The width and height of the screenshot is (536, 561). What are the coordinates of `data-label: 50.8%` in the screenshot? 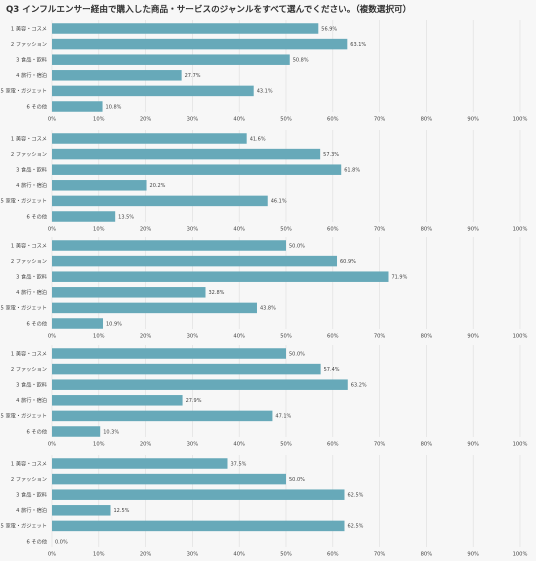 It's located at (301, 61).